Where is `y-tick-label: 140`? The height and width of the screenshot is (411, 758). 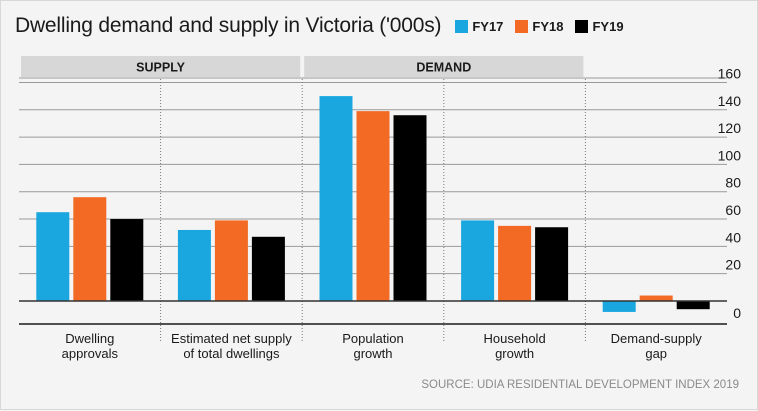 y-tick-label: 140 is located at coordinates (730, 101).